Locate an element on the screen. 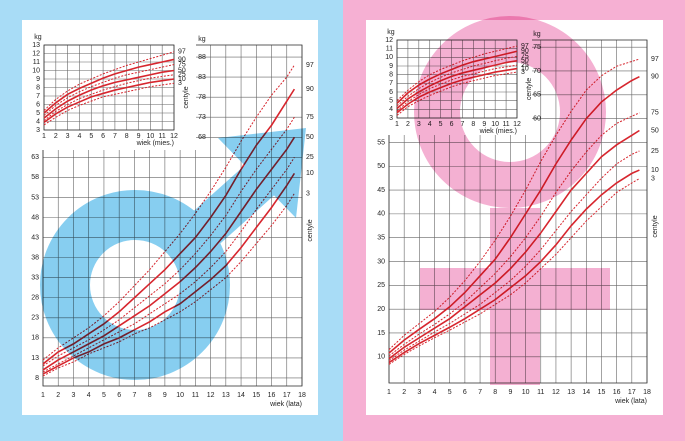  male-arrow-head is located at coordinates (262, 173).